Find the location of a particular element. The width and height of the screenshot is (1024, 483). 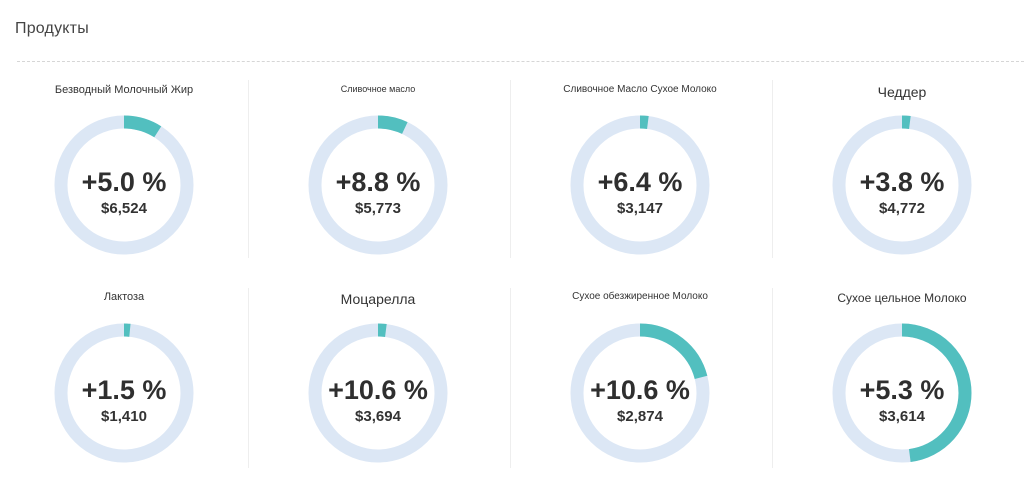

donut-value-label: $1,410 is located at coordinates (124, 416).